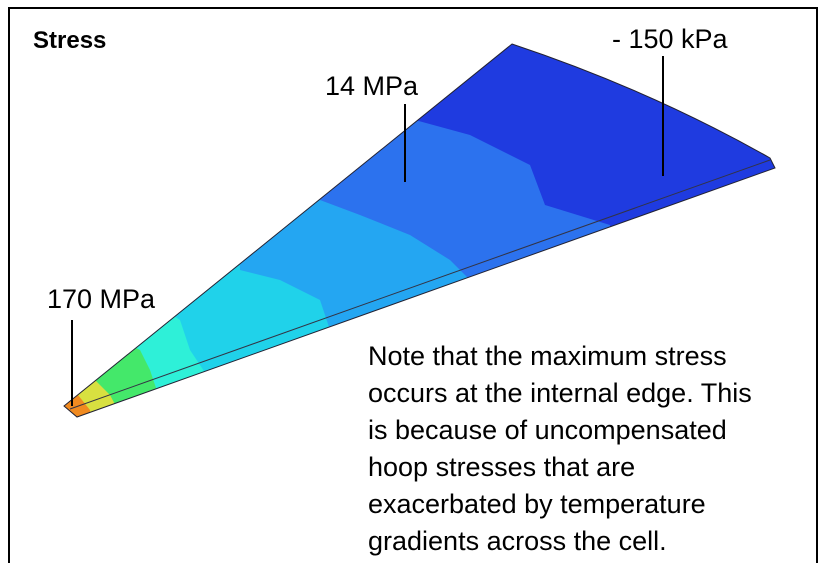 The image size is (830, 563). Describe the element at coordinates (547, 430) in the screenshot. I see `note-line: is because of uncompensated` at that location.